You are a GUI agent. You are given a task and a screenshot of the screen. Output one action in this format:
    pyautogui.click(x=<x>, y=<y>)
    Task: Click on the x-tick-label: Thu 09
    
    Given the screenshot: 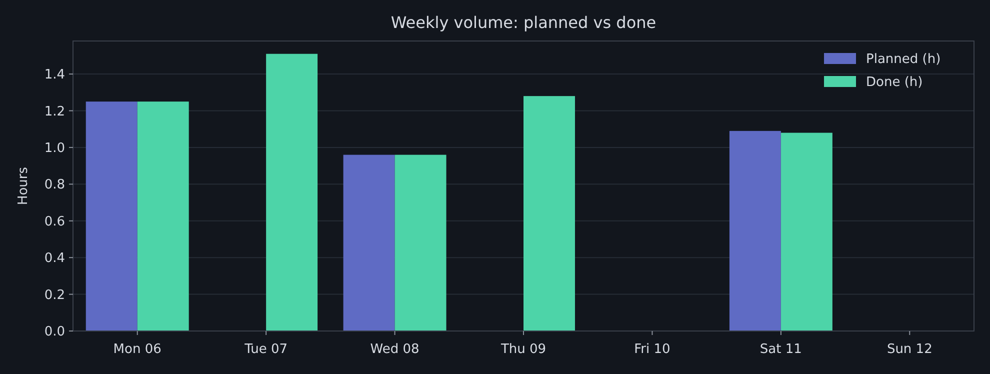 What is the action you would take?
    pyautogui.click(x=523, y=349)
    